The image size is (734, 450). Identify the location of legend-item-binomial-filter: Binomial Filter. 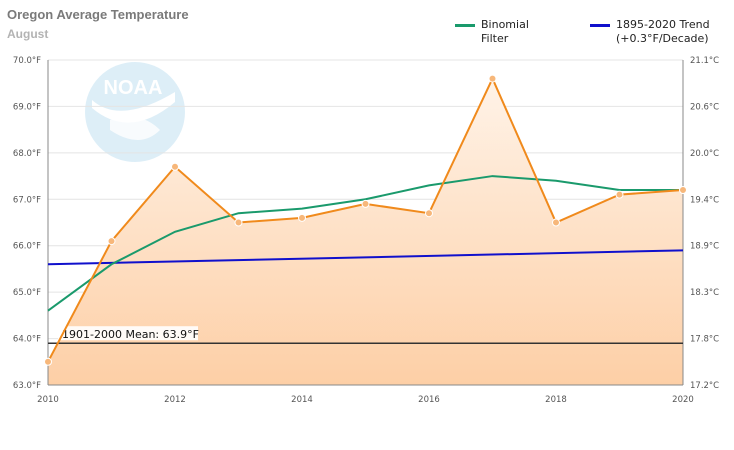
(492, 32).